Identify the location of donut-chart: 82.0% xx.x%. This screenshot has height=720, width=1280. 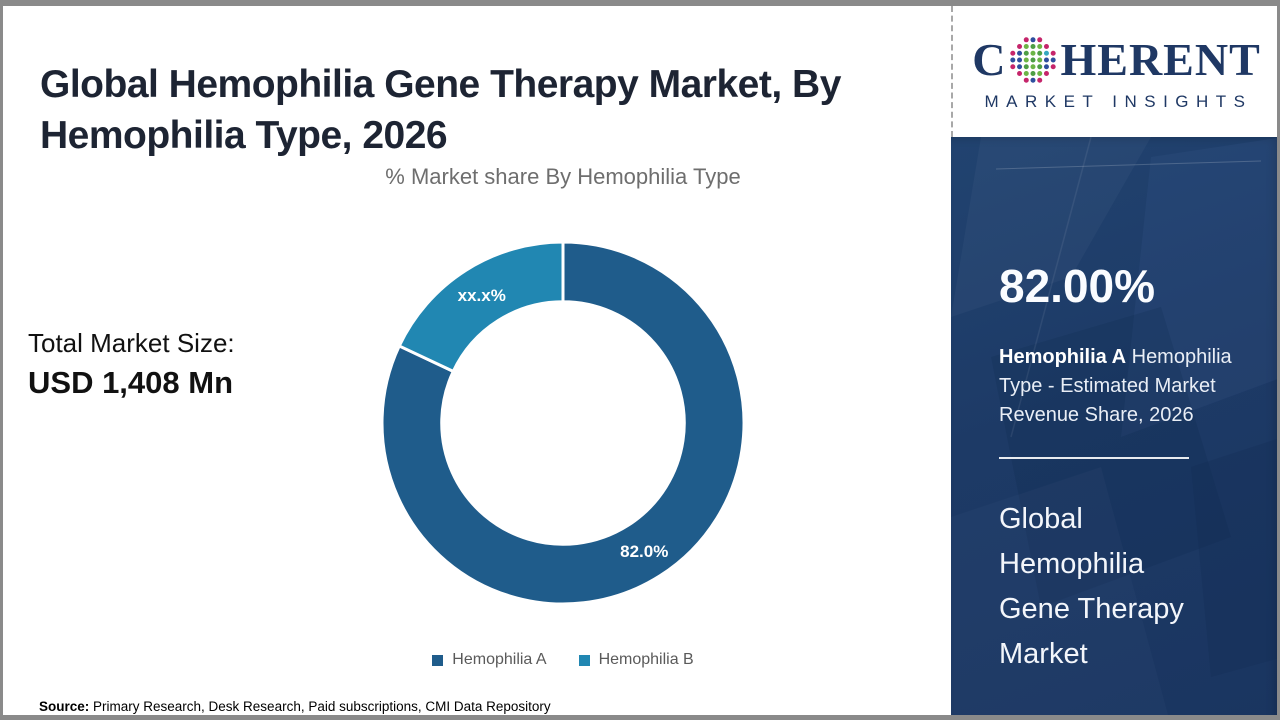
(563, 423).